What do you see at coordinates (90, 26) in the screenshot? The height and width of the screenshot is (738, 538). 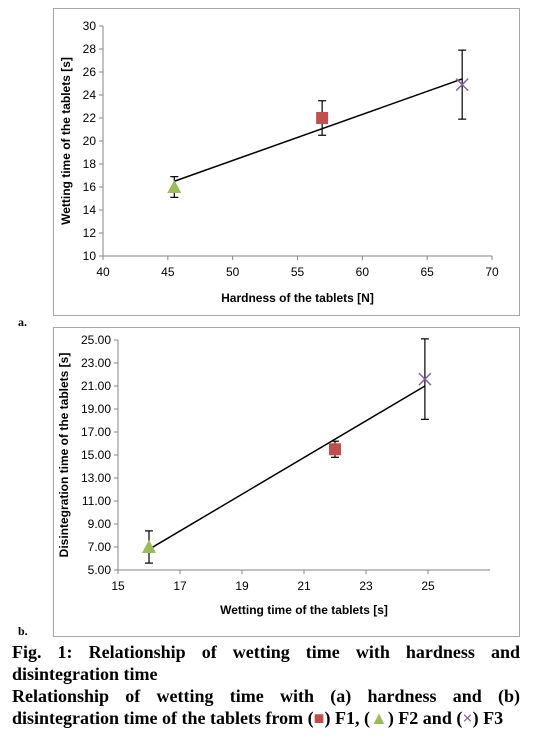 I see `chart-a-y-tick-label: 30` at bounding box center [90, 26].